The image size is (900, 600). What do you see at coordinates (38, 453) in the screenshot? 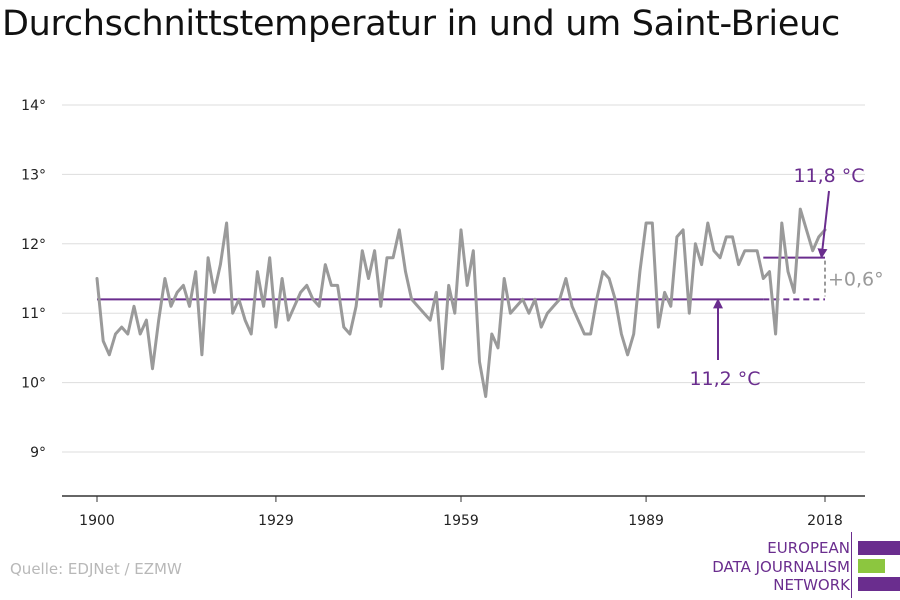
I see `y-tick-label-9: 9°` at bounding box center [38, 453].